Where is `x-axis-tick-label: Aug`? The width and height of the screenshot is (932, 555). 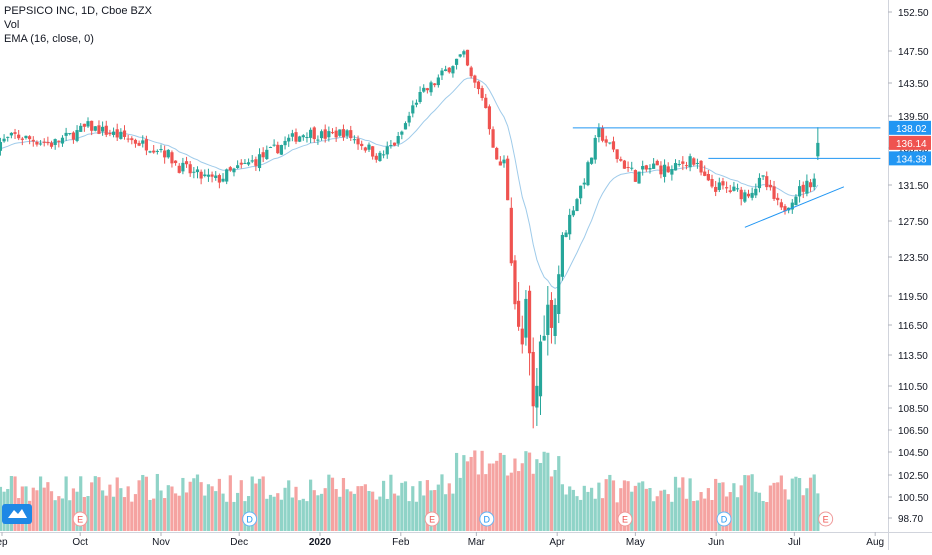 x-axis-tick-label: Aug is located at coordinates (875, 542).